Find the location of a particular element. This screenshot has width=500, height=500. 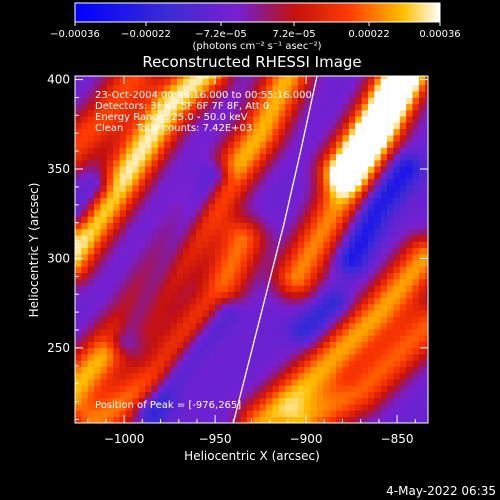

y-tick-label: 300 is located at coordinates (58, 258).